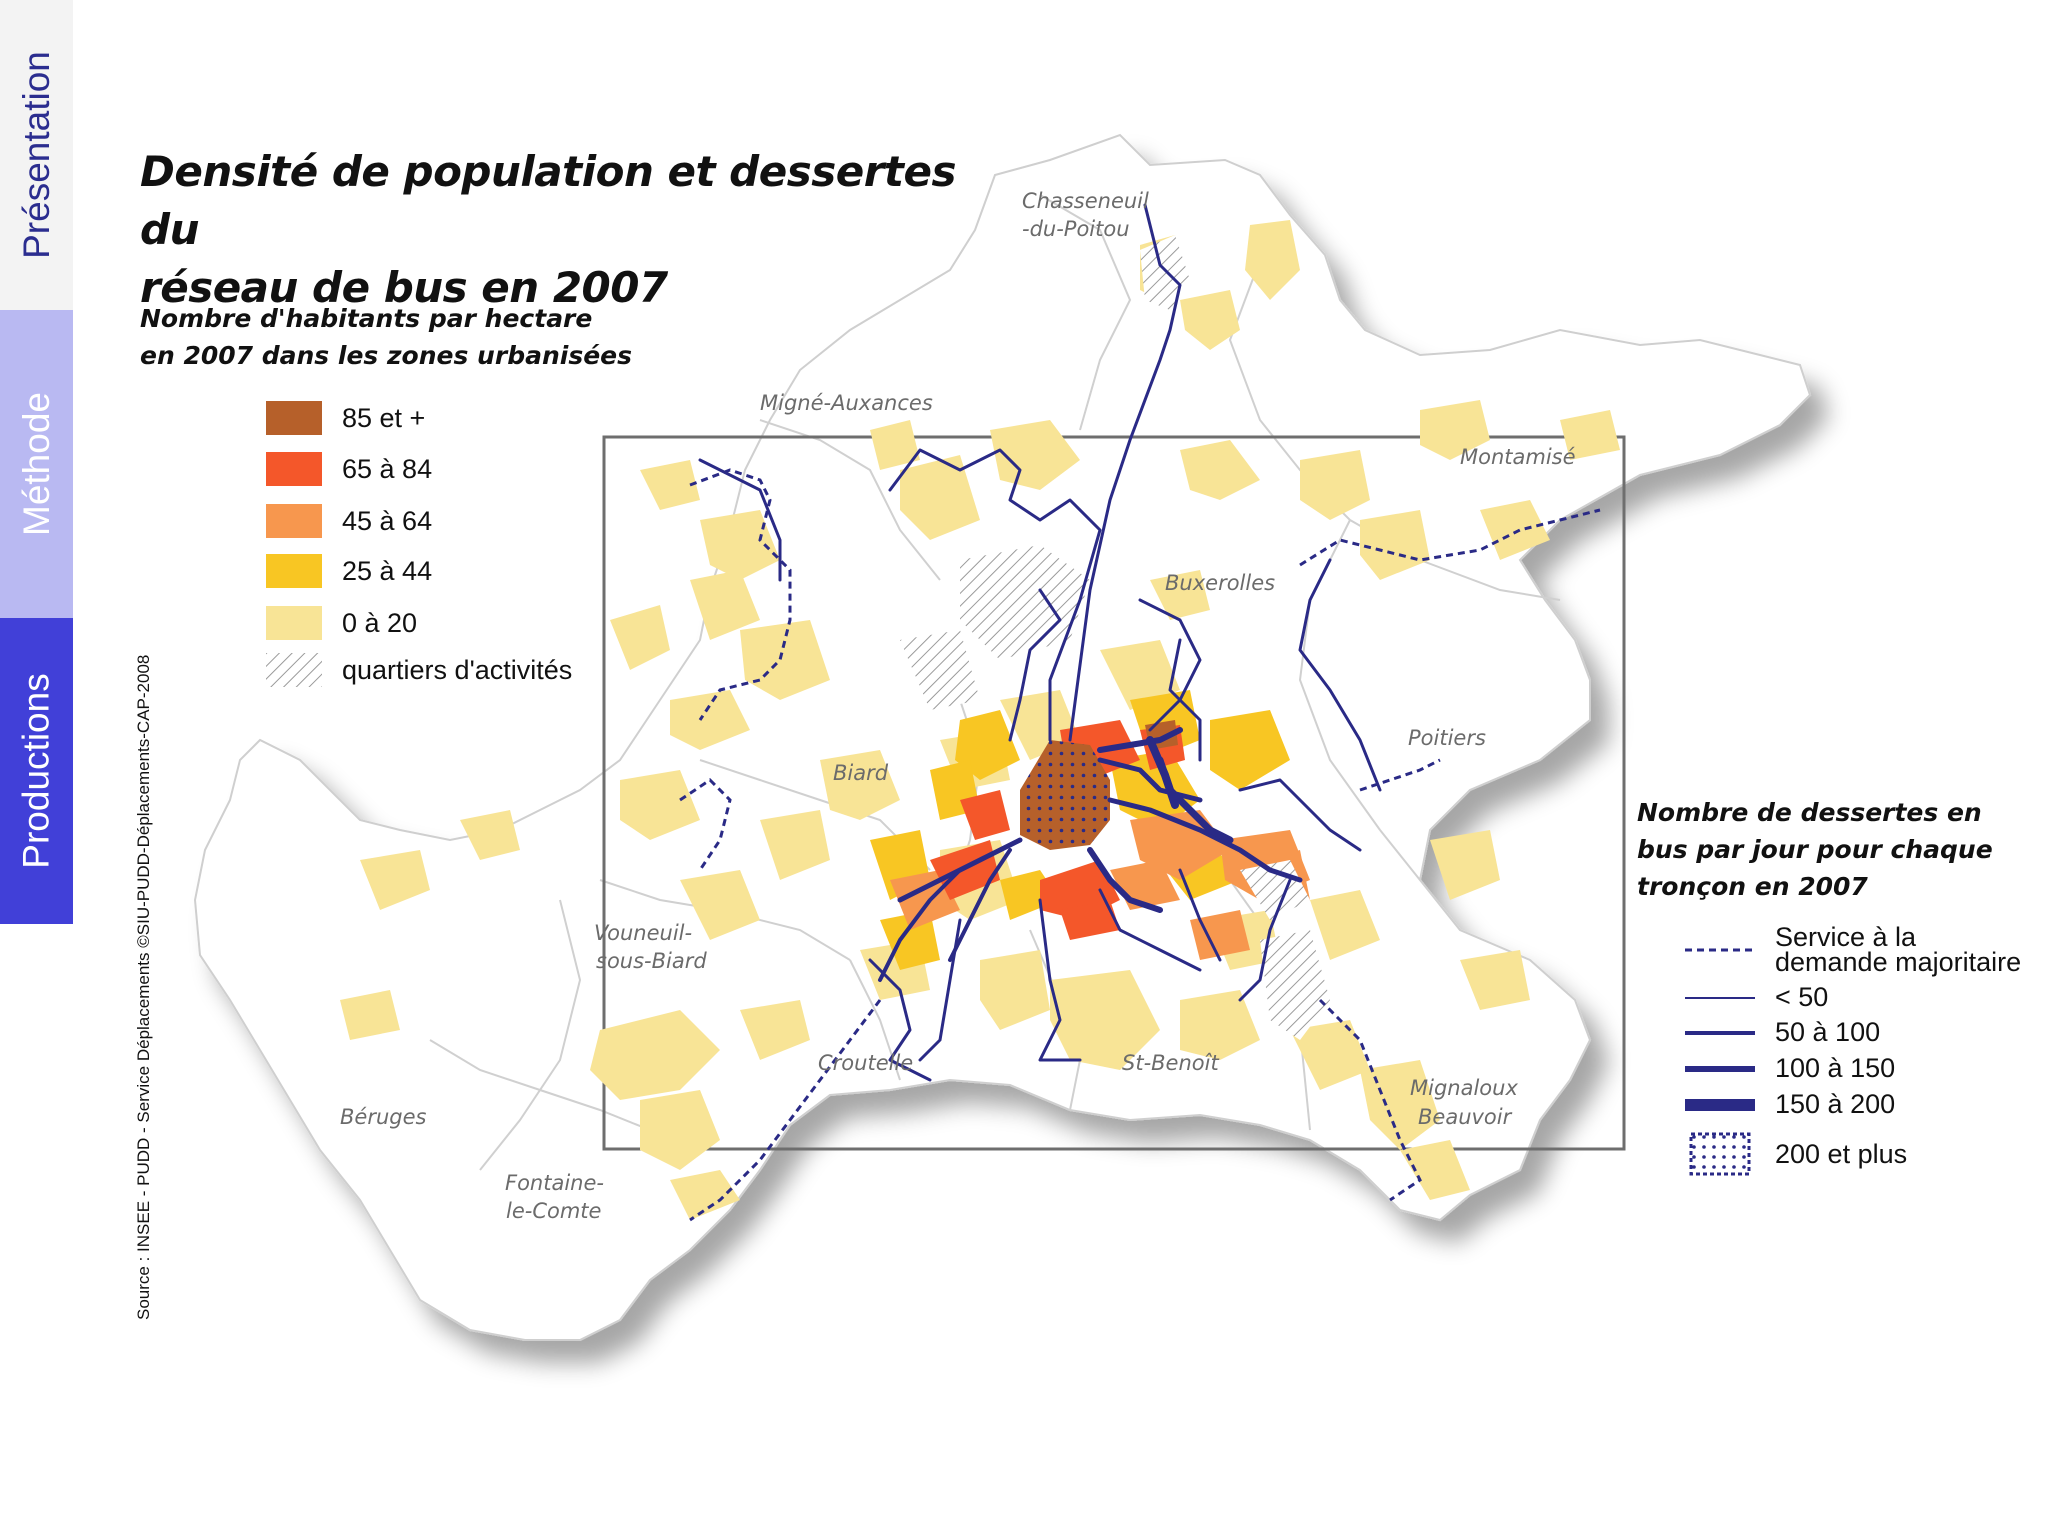  What do you see at coordinates (1720, 950) in the screenshot?
I see `symbol-dashed-line` at bounding box center [1720, 950].